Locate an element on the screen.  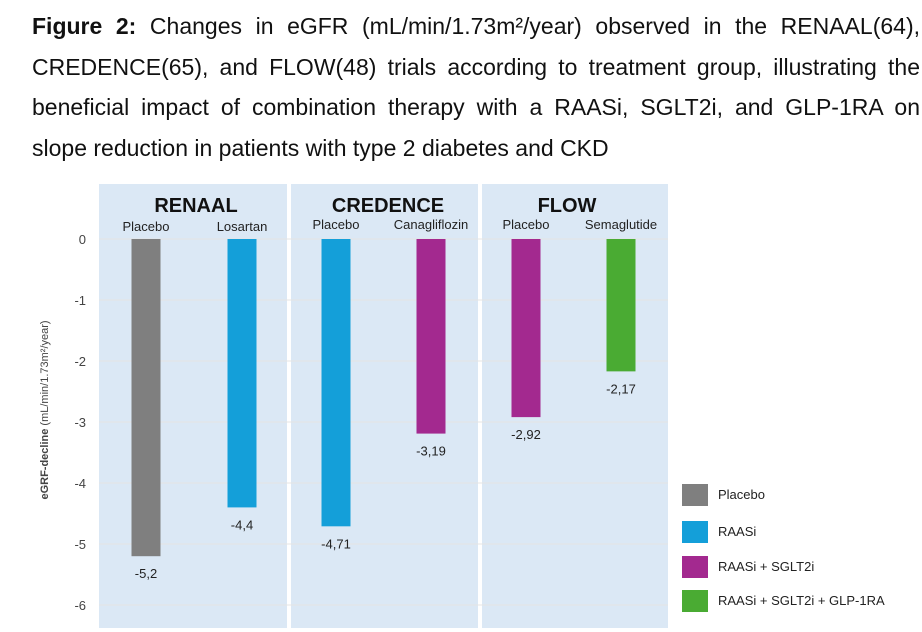
value-label: -2,92 is located at coordinates (526, 434).